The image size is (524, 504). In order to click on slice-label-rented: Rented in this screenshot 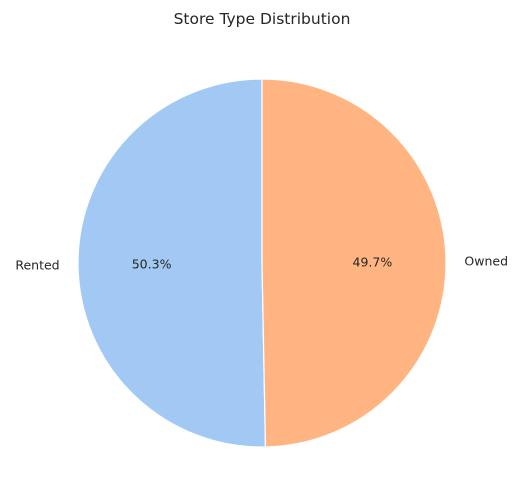, I will do `click(37, 264)`.